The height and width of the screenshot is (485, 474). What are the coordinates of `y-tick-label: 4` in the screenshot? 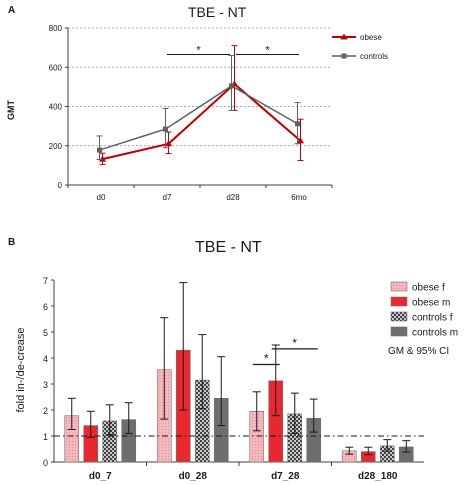 It's located at (45, 359).